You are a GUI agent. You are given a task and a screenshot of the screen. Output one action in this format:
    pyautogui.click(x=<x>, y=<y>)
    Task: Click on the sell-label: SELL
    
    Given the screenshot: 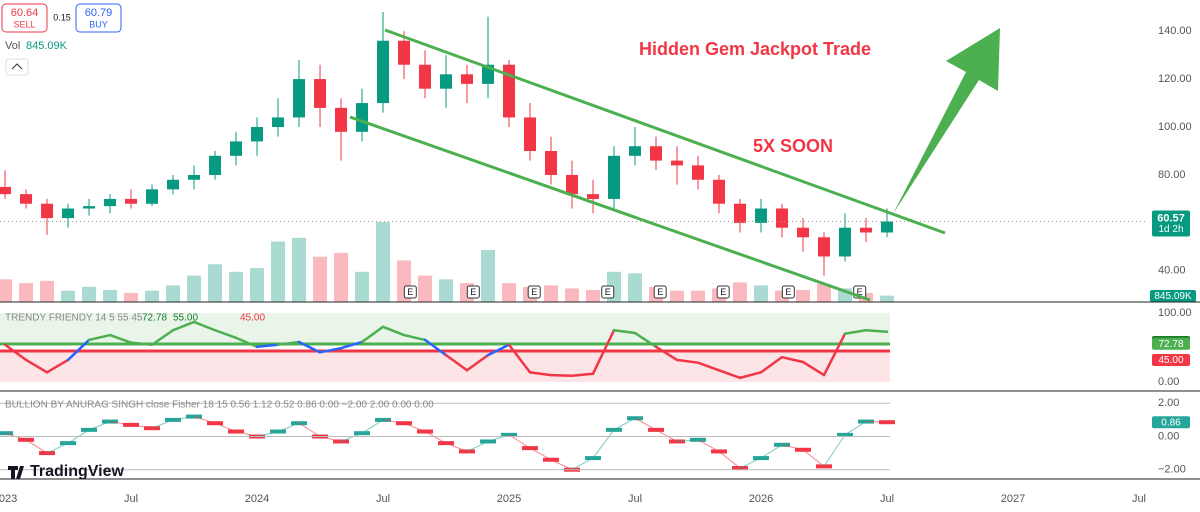 What is the action you would take?
    pyautogui.click(x=24, y=24)
    